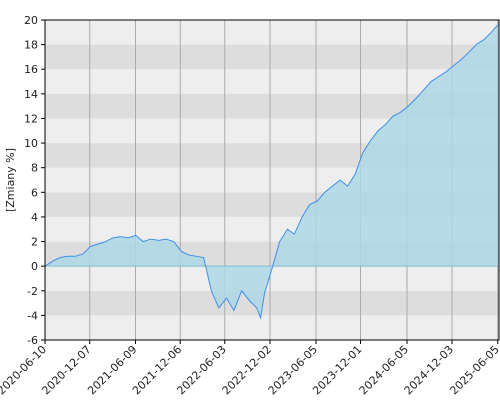 The height and width of the screenshot is (400, 500). Describe the element at coordinates (34, 192) in the screenshot. I see `y-tick-label: 6` at that location.